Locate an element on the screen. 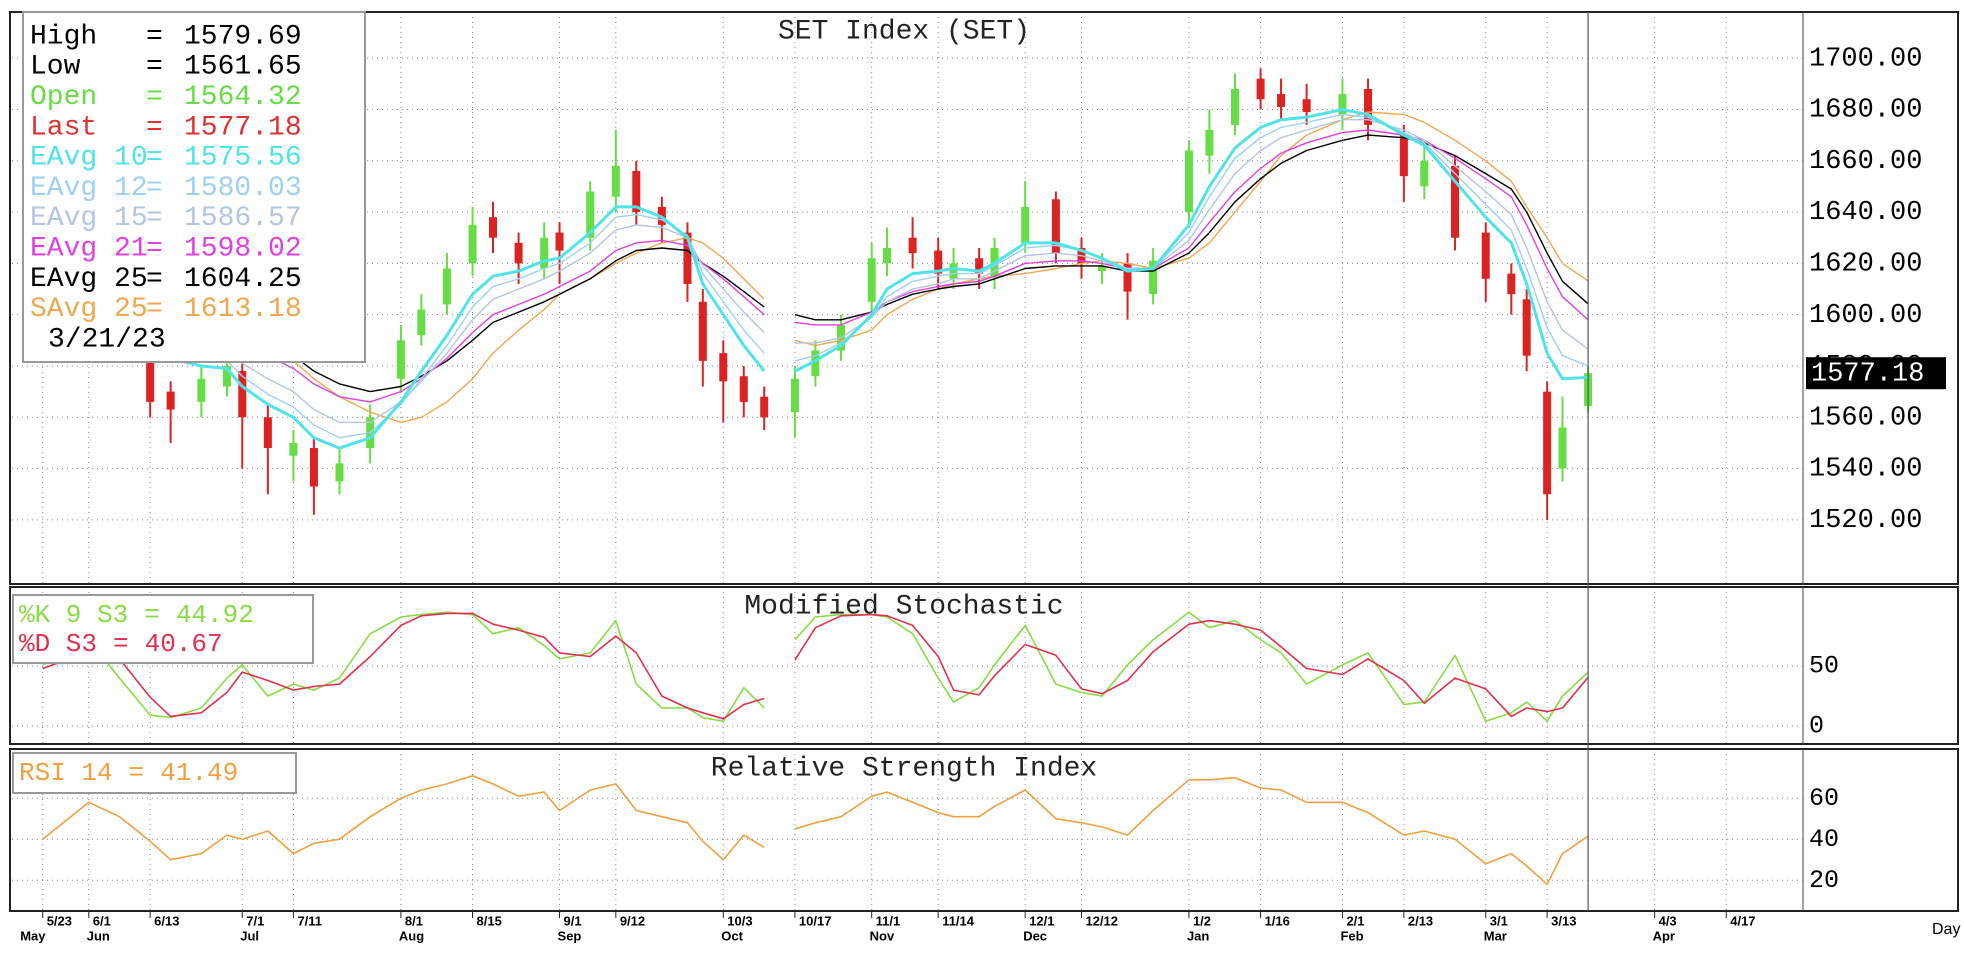  legend-name: EAvg 21 is located at coordinates (89, 248).